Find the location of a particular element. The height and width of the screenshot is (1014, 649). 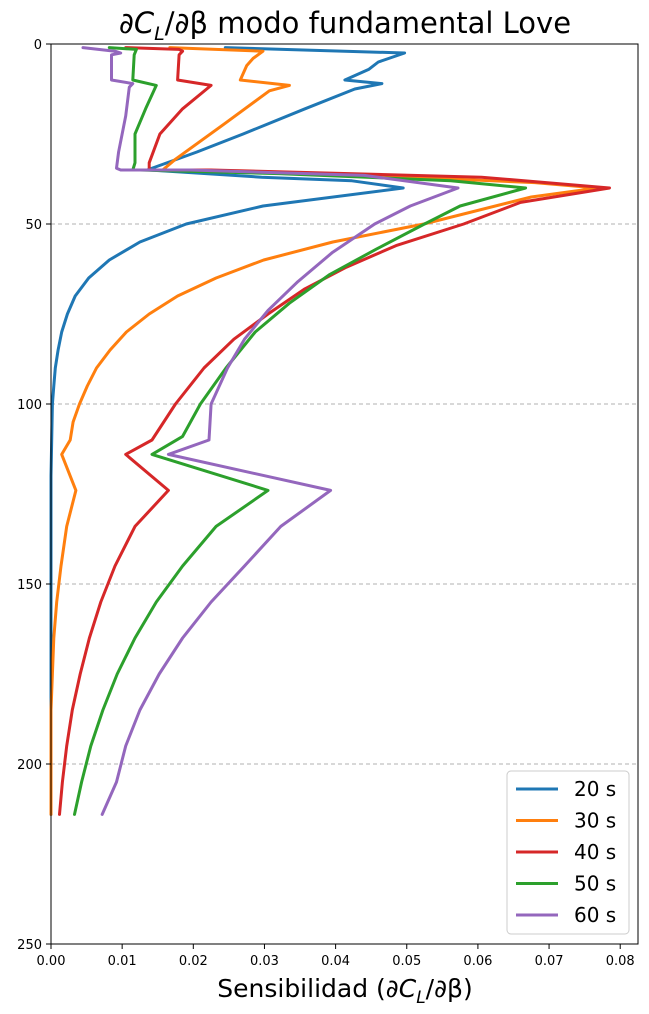

x-tick-label: 0.01 is located at coordinates (122, 961).